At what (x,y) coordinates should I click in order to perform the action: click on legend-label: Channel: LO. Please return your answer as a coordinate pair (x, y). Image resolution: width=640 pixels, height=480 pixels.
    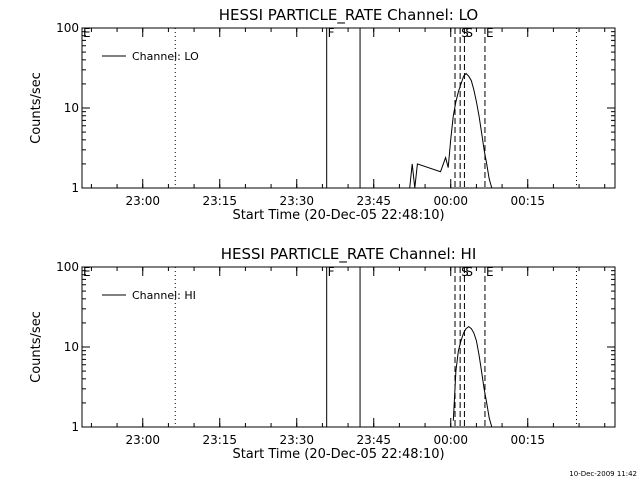
    Looking at the image, I should click on (165, 56).